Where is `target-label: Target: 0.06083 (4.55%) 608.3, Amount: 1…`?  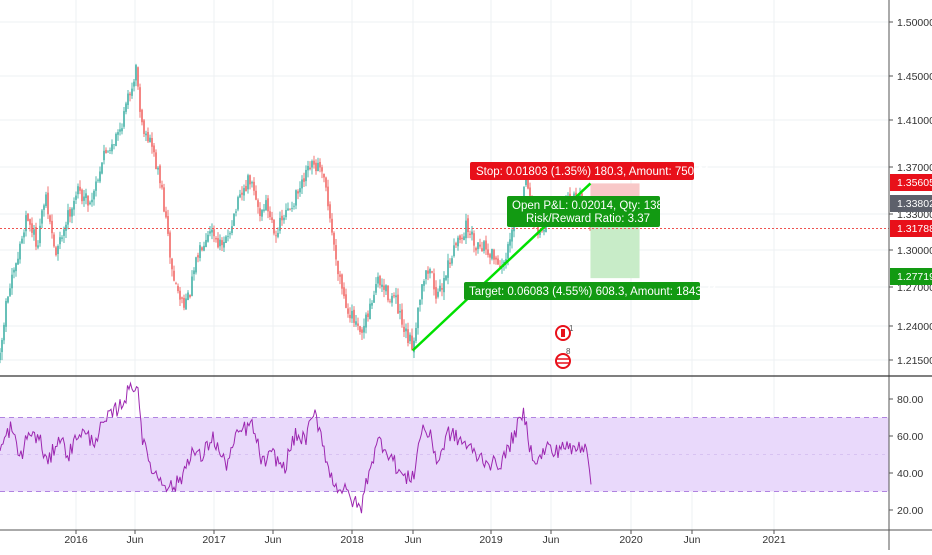
target-label: Target: 0.06083 (4.55%) 608.3, Amount: 1… is located at coordinates (591, 291).